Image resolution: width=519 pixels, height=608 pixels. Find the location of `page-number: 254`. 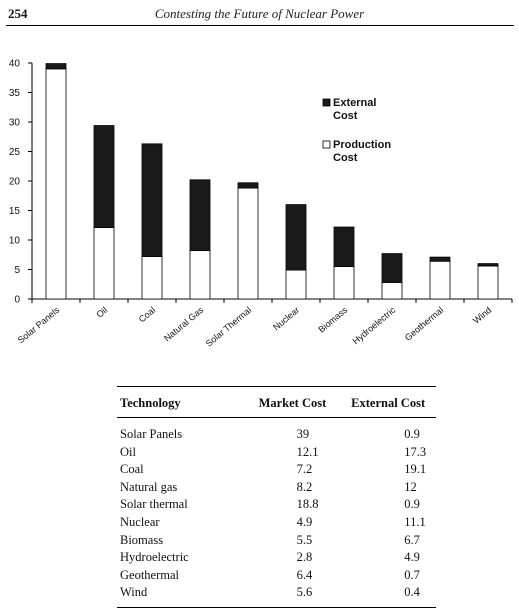

page-number: 254 is located at coordinates (18, 13).